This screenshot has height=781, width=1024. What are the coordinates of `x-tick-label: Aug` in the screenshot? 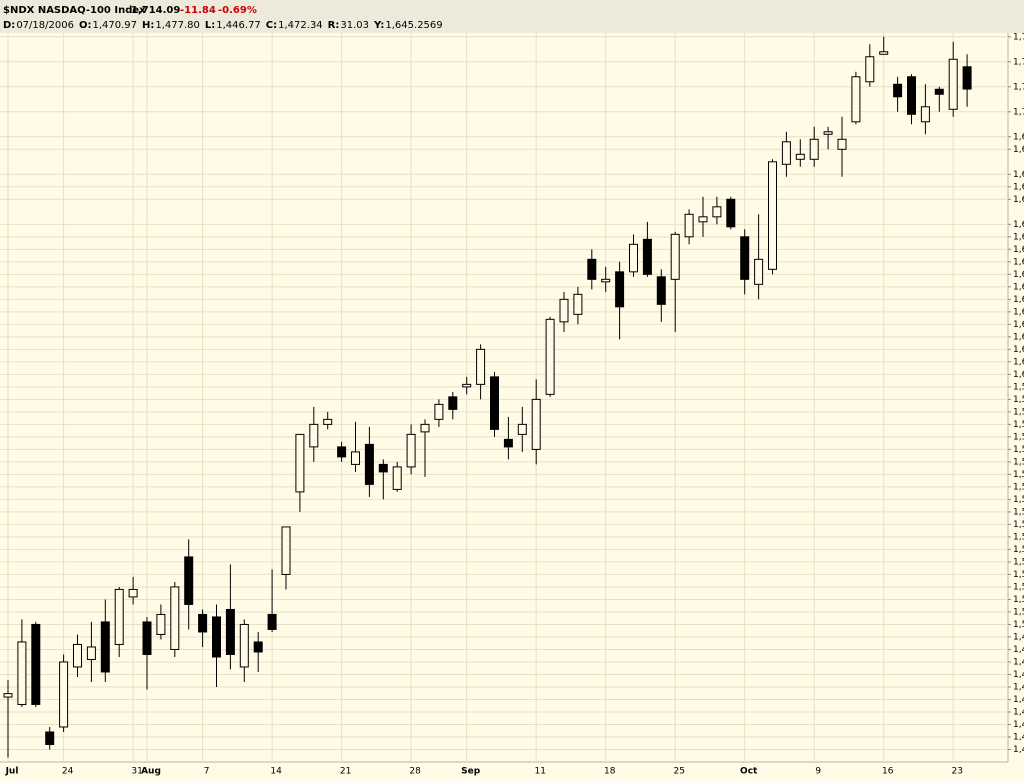 It's located at (151, 772).